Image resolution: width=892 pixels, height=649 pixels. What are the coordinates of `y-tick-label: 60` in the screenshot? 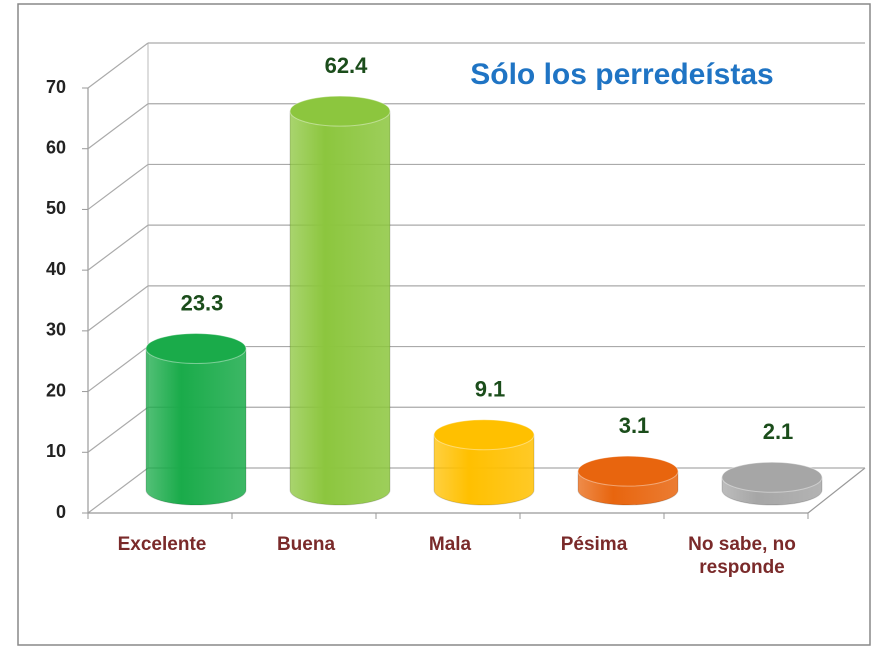 It's located at (56, 147).